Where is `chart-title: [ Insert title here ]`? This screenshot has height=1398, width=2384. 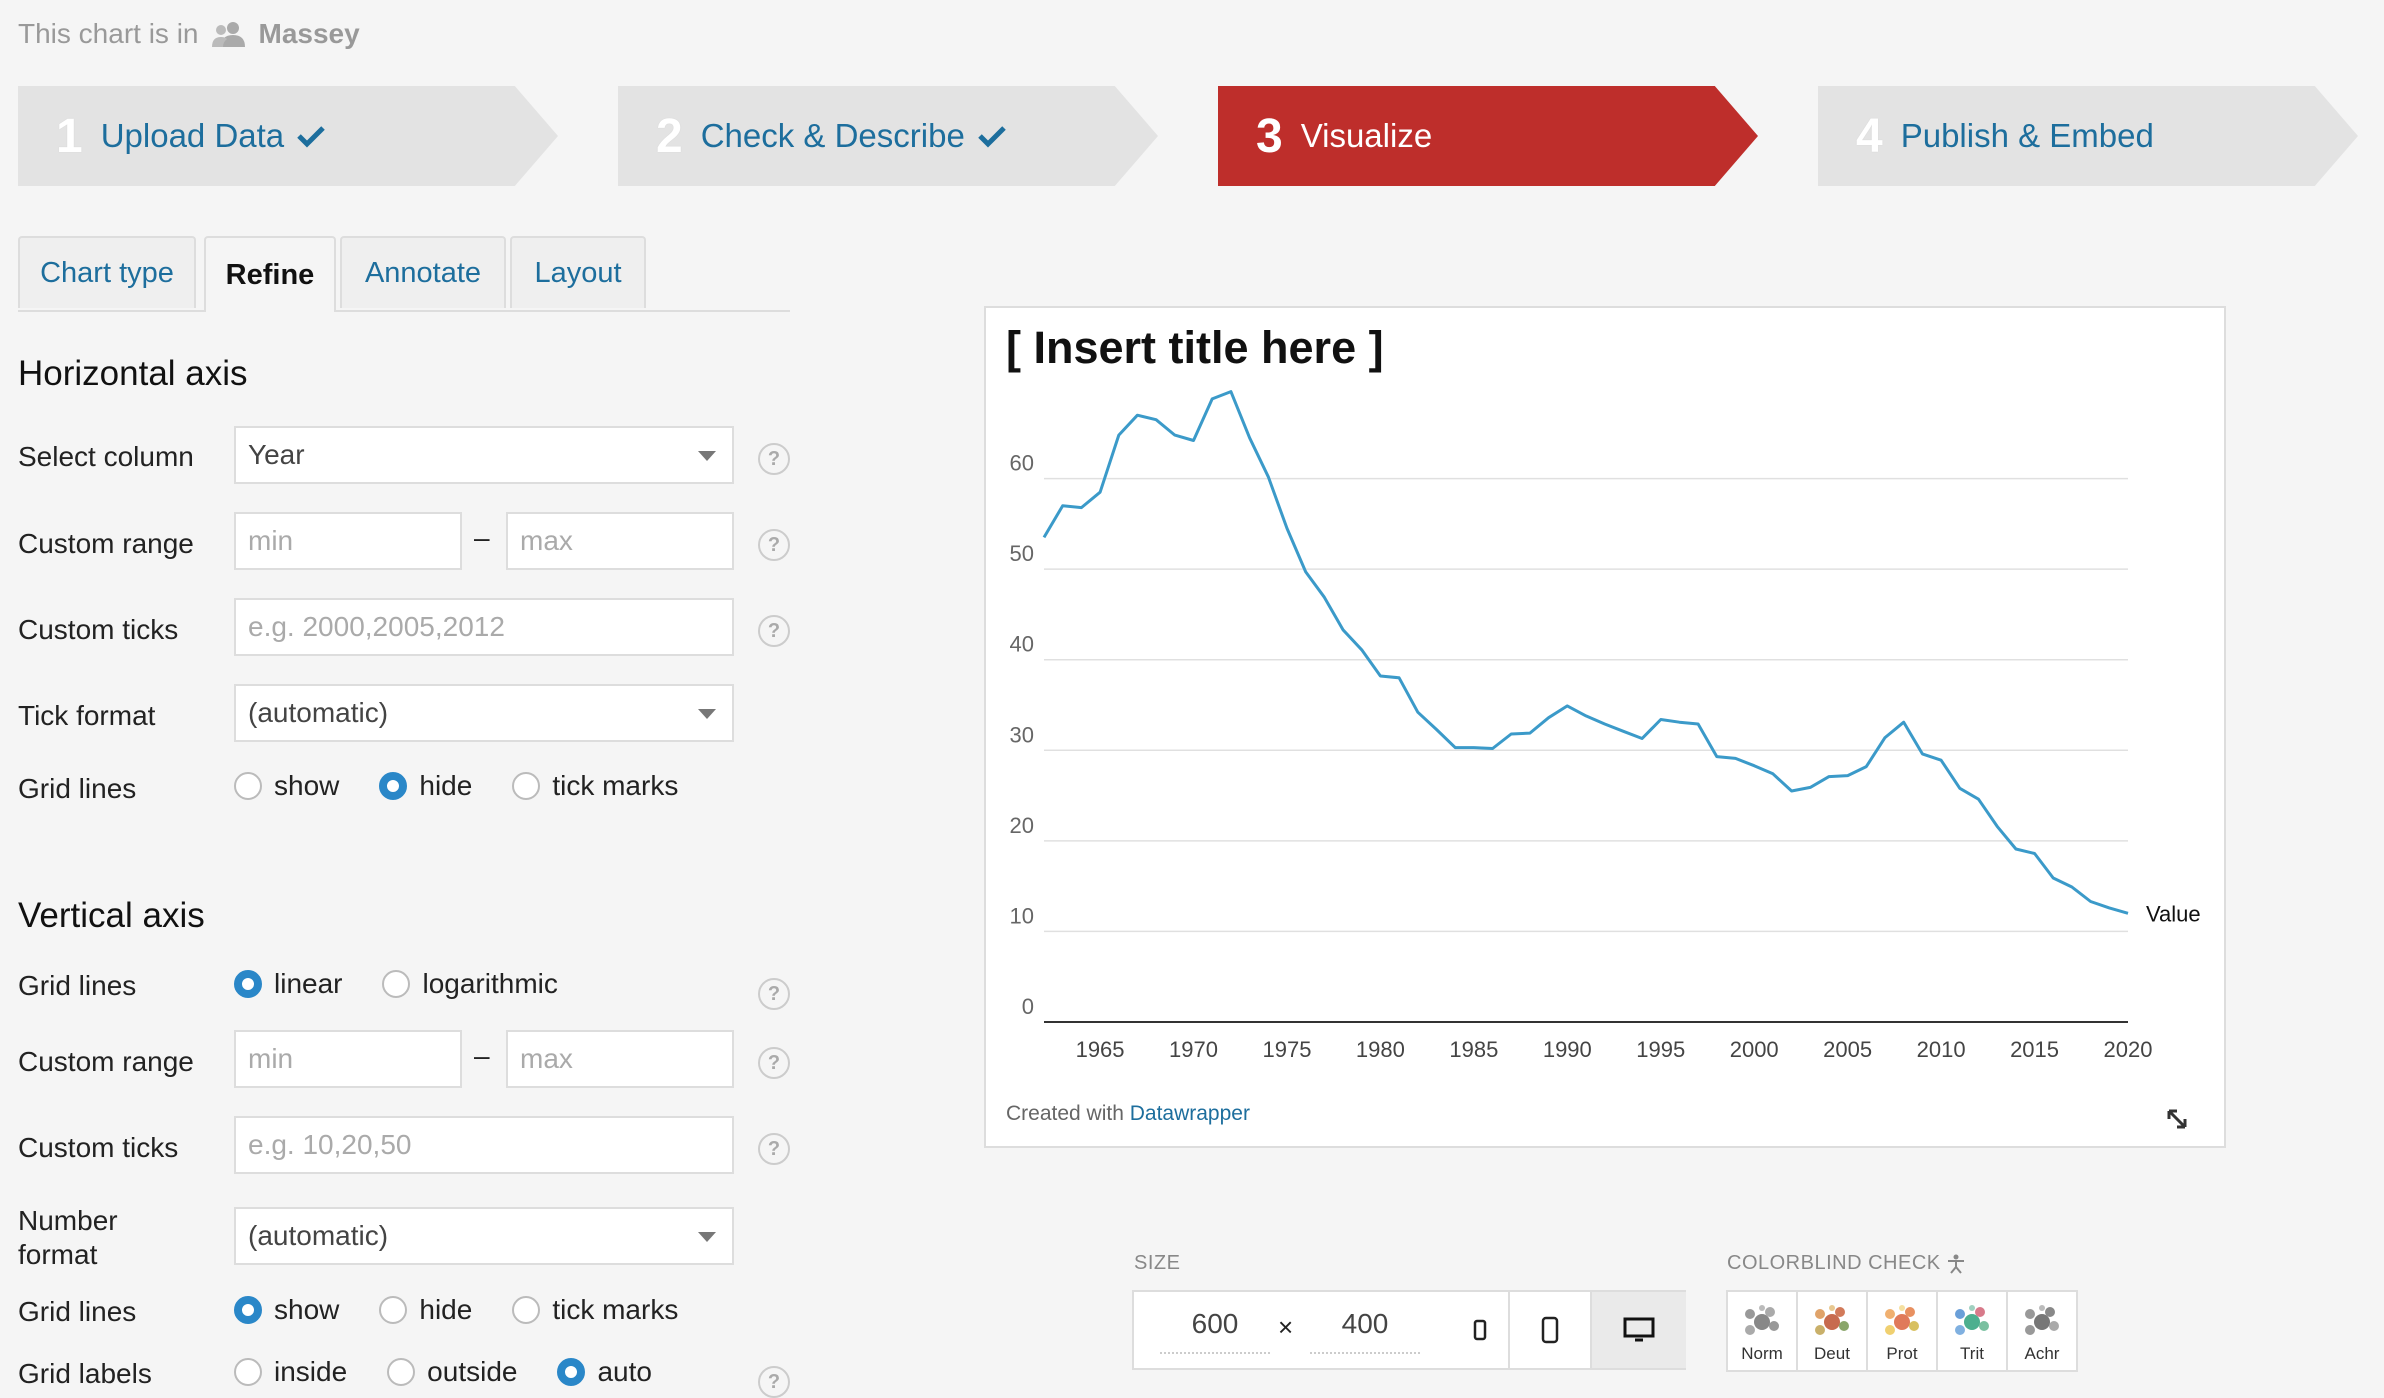
chart-title: [ Insert title here ] is located at coordinates (1195, 347).